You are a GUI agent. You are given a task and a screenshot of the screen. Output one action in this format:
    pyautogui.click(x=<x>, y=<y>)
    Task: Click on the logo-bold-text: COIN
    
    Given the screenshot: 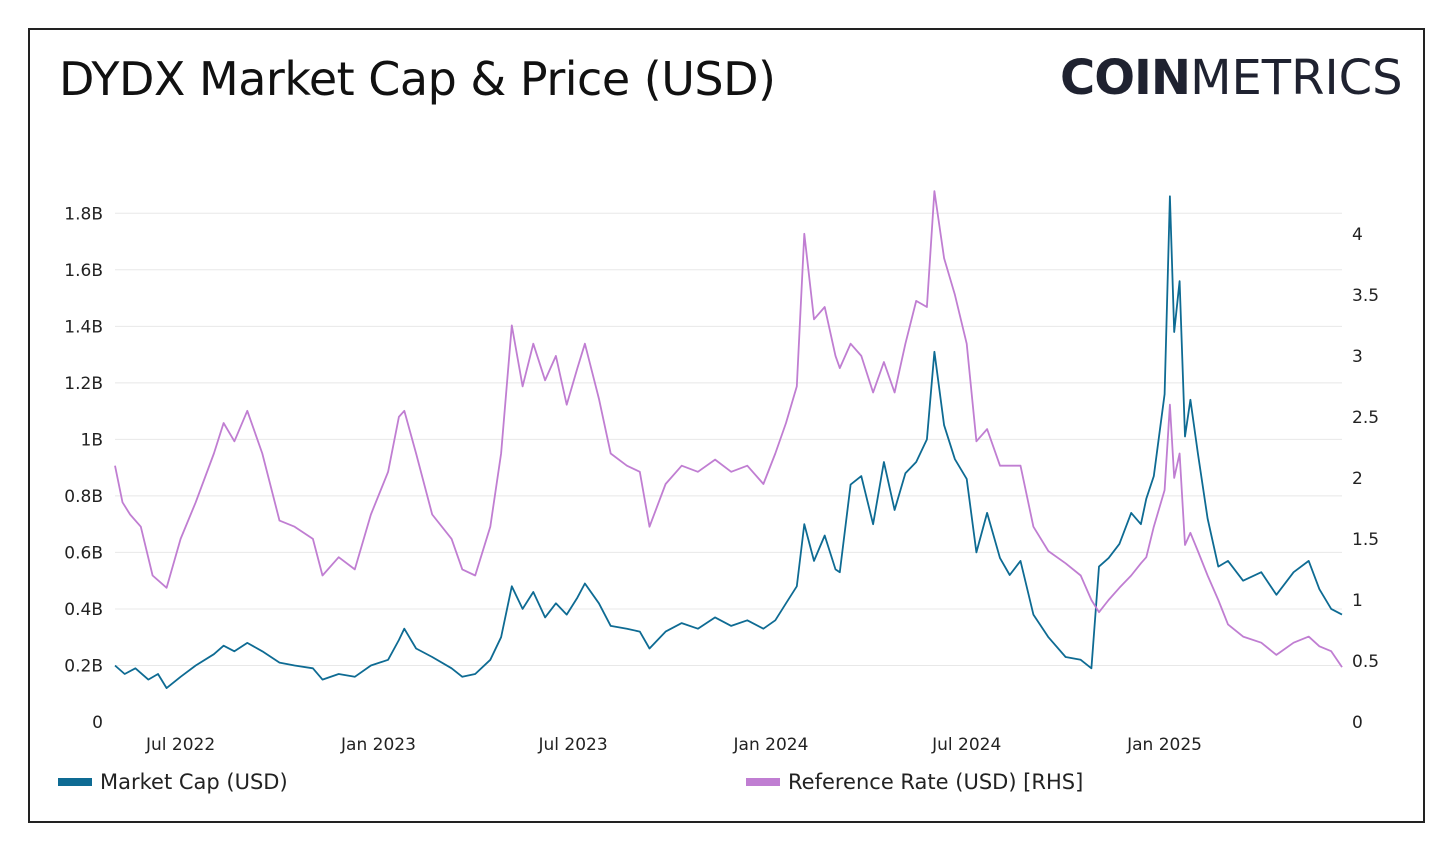 What is the action you would take?
    pyautogui.click(x=1125, y=78)
    